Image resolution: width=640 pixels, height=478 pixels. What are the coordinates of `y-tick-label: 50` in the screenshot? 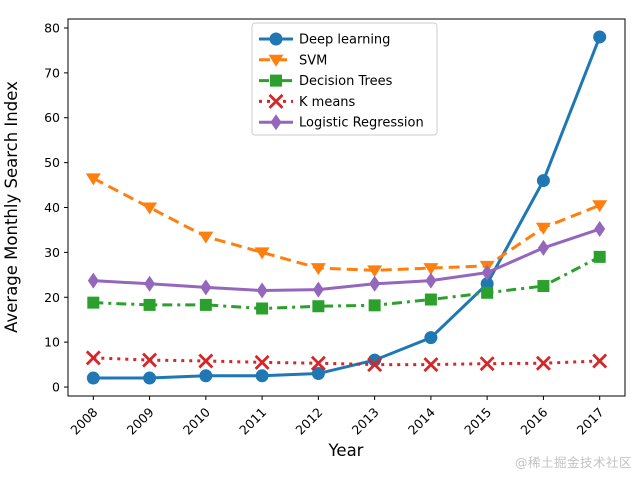 It's located at (52, 162).